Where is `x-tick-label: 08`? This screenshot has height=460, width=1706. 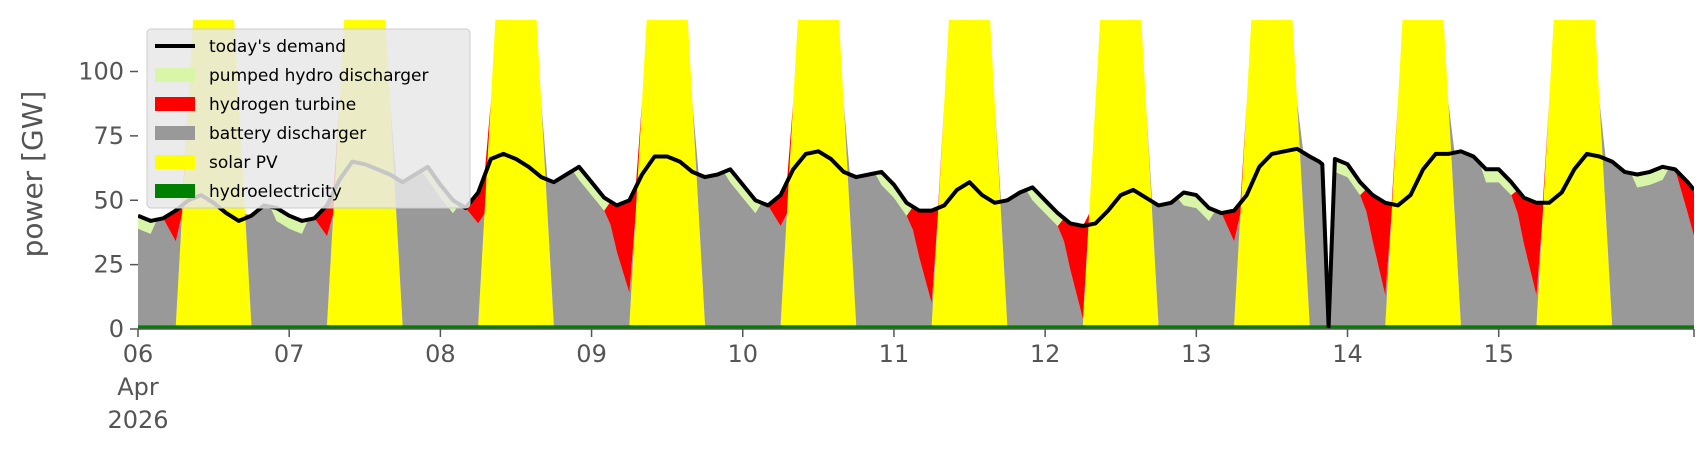
x-tick-label: 08 is located at coordinates (440, 354).